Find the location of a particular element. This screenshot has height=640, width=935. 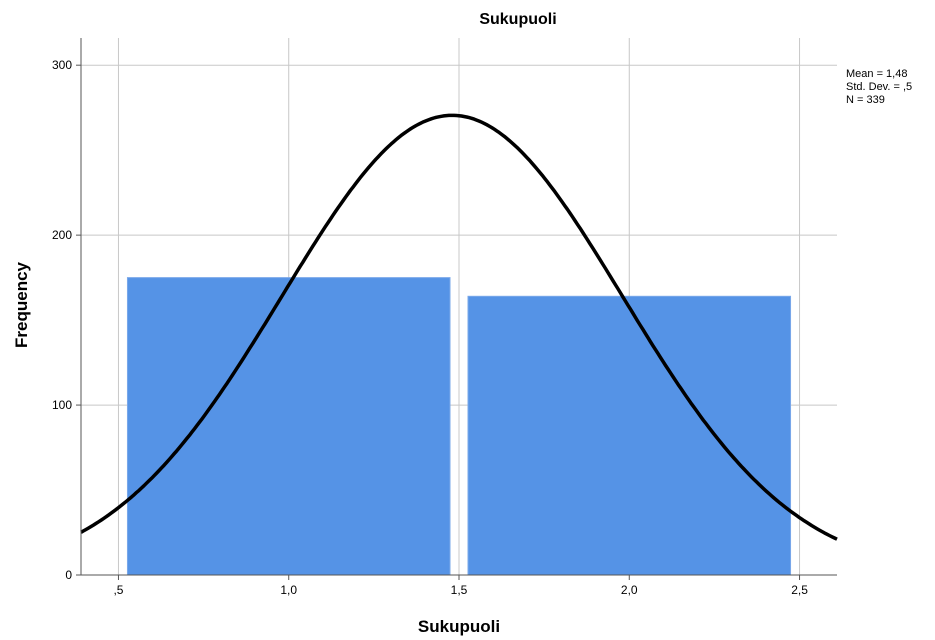

x-tick-label: 2,5 is located at coordinates (799, 590).